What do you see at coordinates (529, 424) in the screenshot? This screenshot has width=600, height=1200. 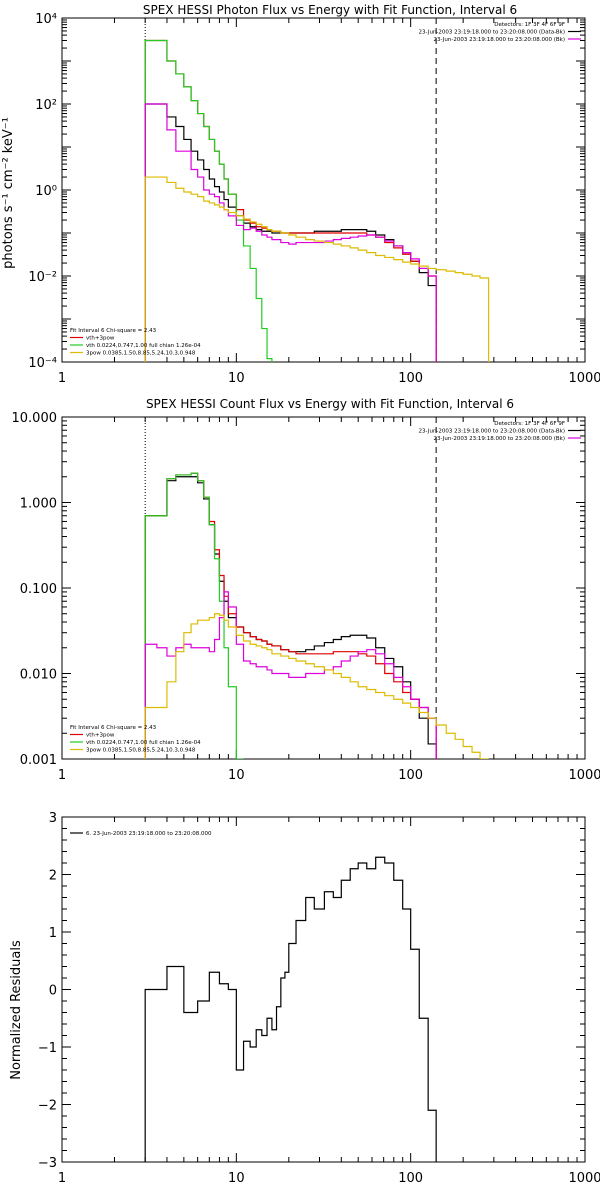 I see `count-flux-legend-entry: Detectors: 1F 3F 4F 6F 9F` at bounding box center [529, 424].